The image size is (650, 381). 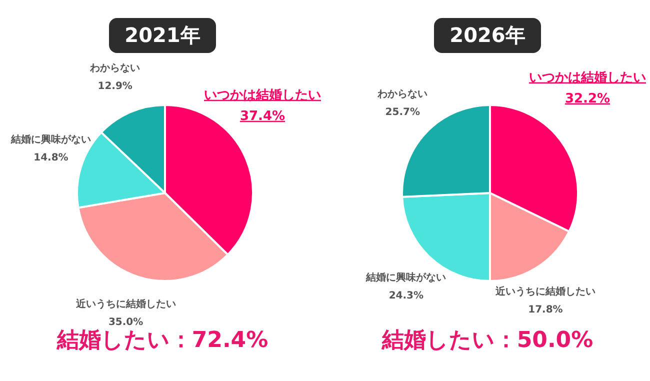 What do you see at coordinates (162, 35) in the screenshot?
I see `chart-title: 2021年` at bounding box center [162, 35].